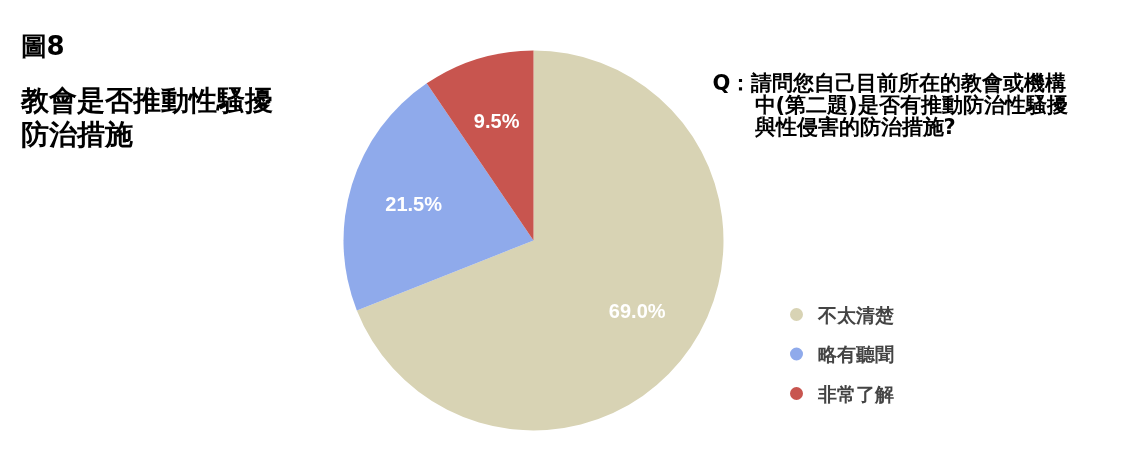 The image size is (1130, 456). I want to click on text: 圖8, so click(42, 45).